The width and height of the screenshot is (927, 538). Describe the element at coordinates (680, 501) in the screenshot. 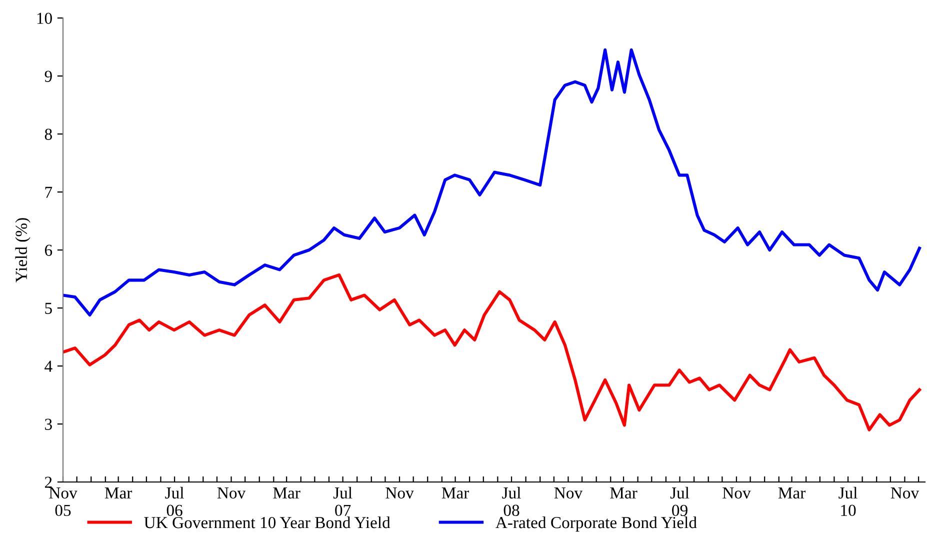

I see `x-tick-label: Jul 09` at that location.